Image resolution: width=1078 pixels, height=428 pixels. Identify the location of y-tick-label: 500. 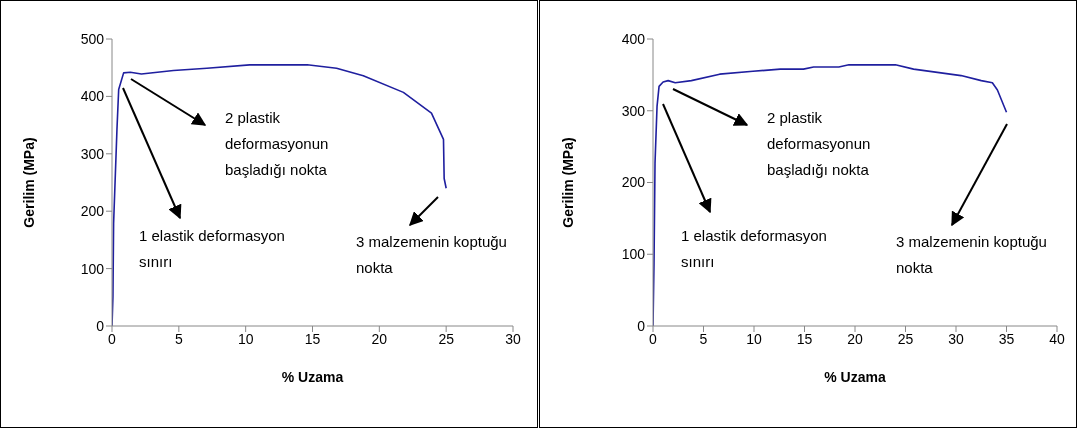
(92, 38).